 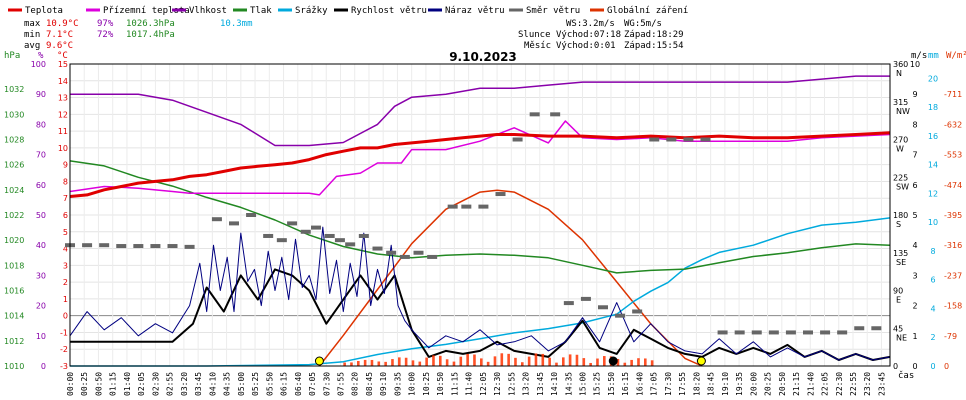 What do you see at coordinates (63, 114) in the screenshot?
I see `y-tick-temp: 12` at bounding box center [63, 114].